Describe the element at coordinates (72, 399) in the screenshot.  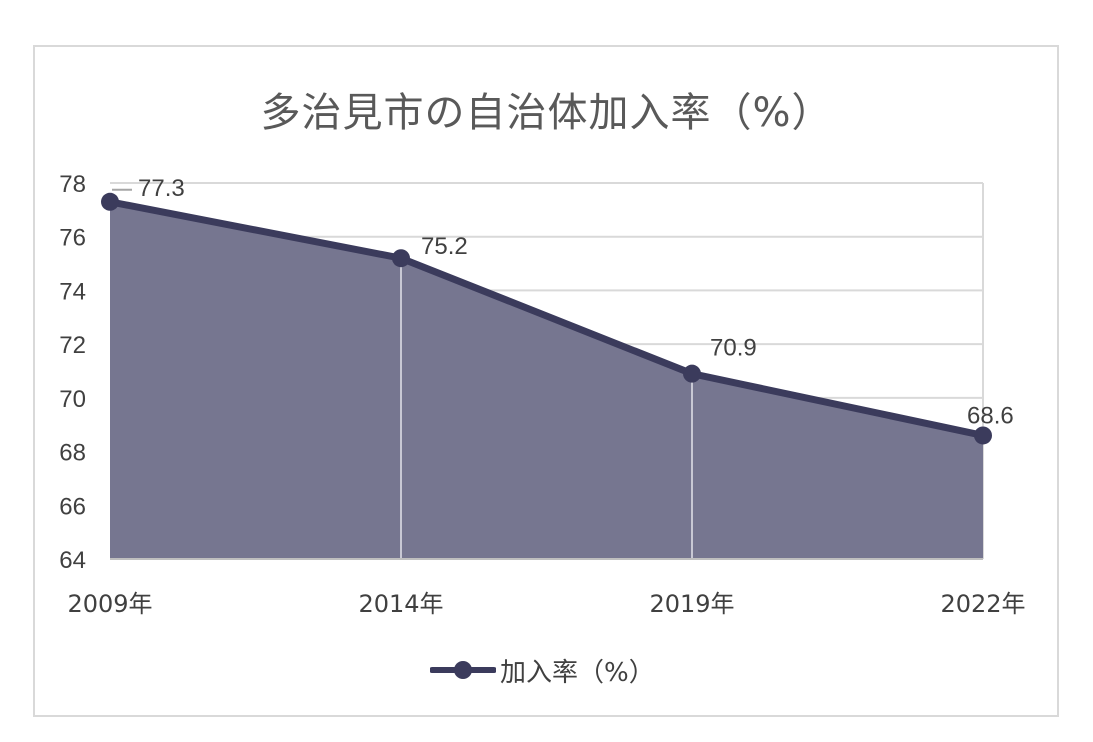
I see `y-tick-label: 70` at that location.